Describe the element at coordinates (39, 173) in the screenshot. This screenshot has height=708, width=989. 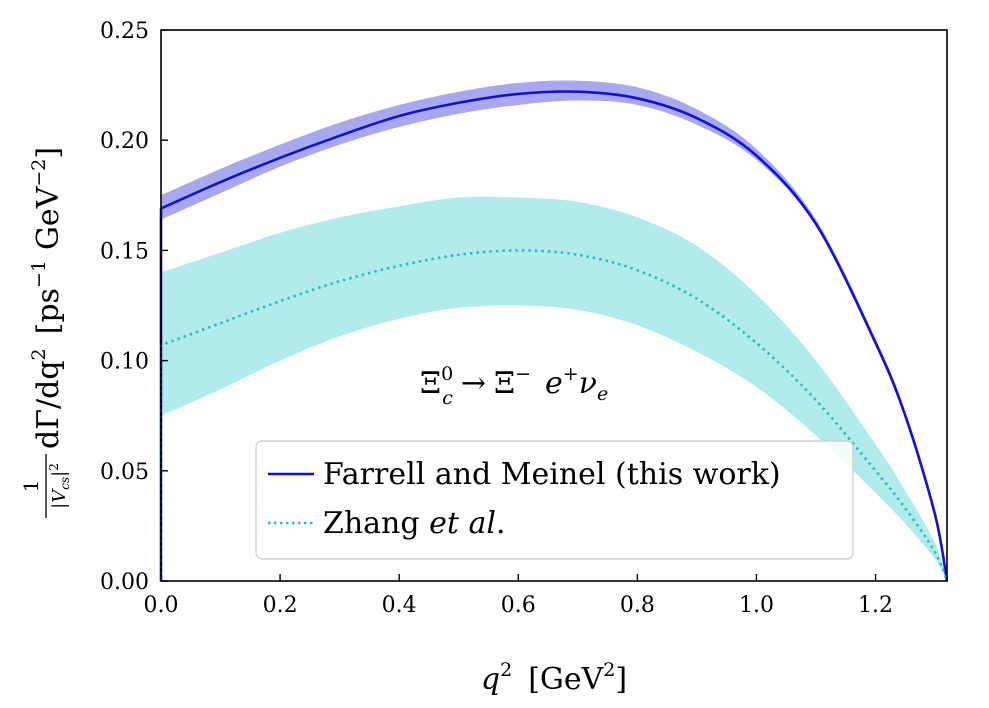
I see `y-unit-b-sup: −2` at that location.